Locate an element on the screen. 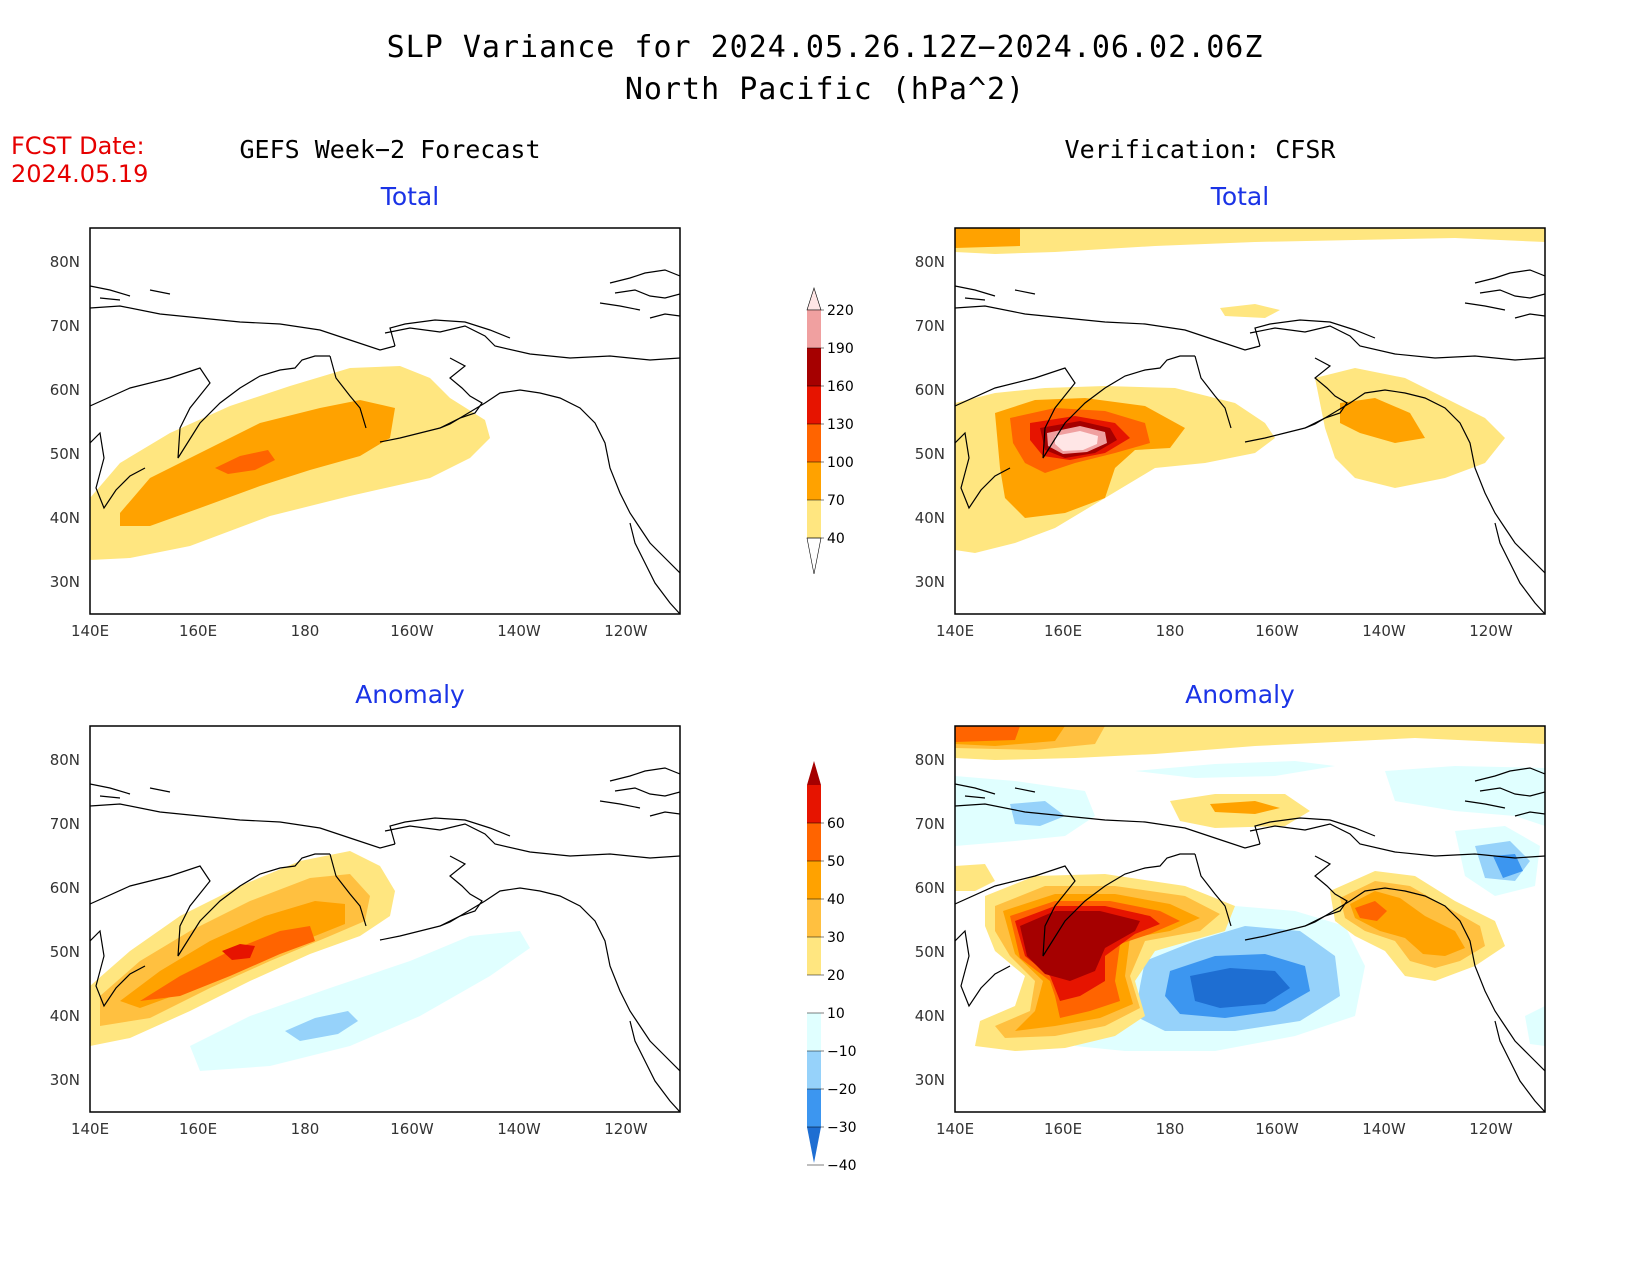 This screenshot has width=1650, height=1275. colorbar-total-top-arrow is located at coordinates (814, 299).